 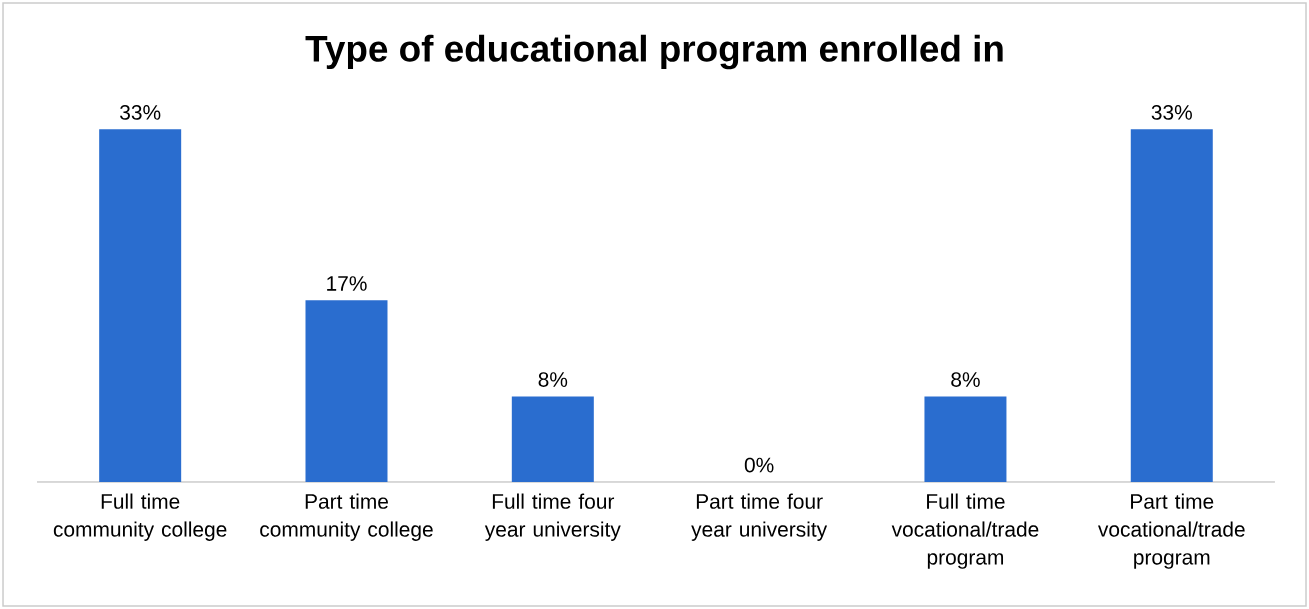 I want to click on data-label: 0%, so click(x=759, y=465).